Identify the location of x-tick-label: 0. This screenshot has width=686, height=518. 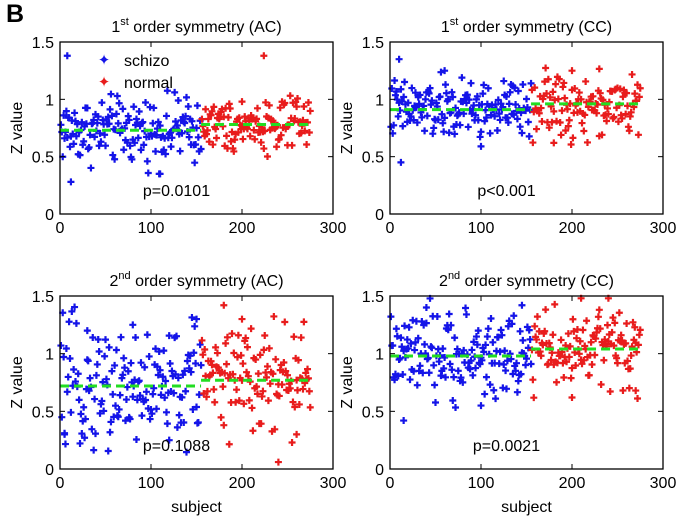
(60, 228).